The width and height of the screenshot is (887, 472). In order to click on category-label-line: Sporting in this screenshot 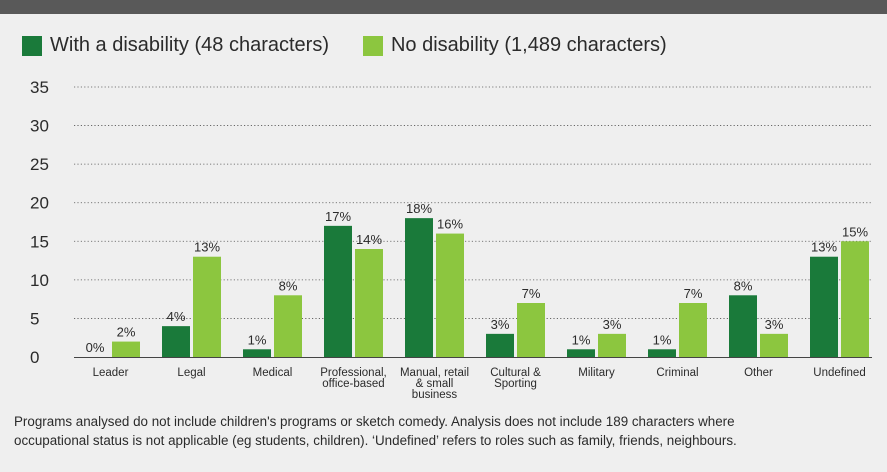, I will do `click(515, 384)`.